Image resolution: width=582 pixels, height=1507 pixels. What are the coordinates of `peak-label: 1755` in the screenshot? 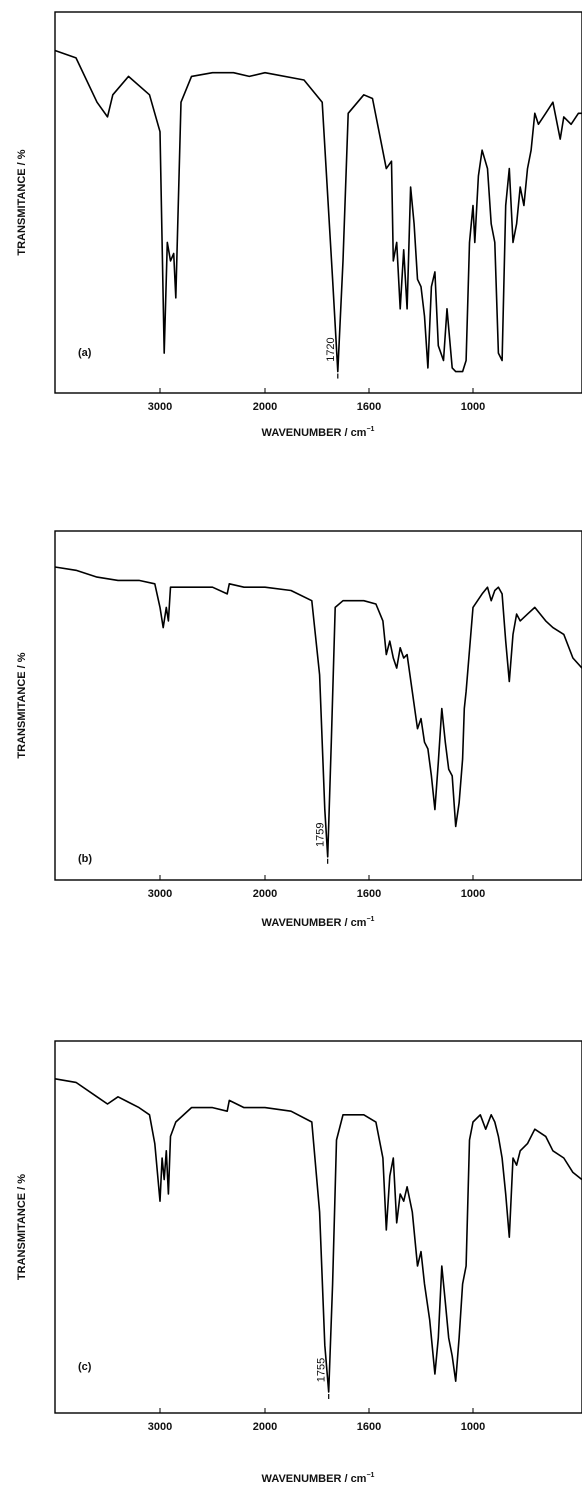 It's located at (322, 1370).